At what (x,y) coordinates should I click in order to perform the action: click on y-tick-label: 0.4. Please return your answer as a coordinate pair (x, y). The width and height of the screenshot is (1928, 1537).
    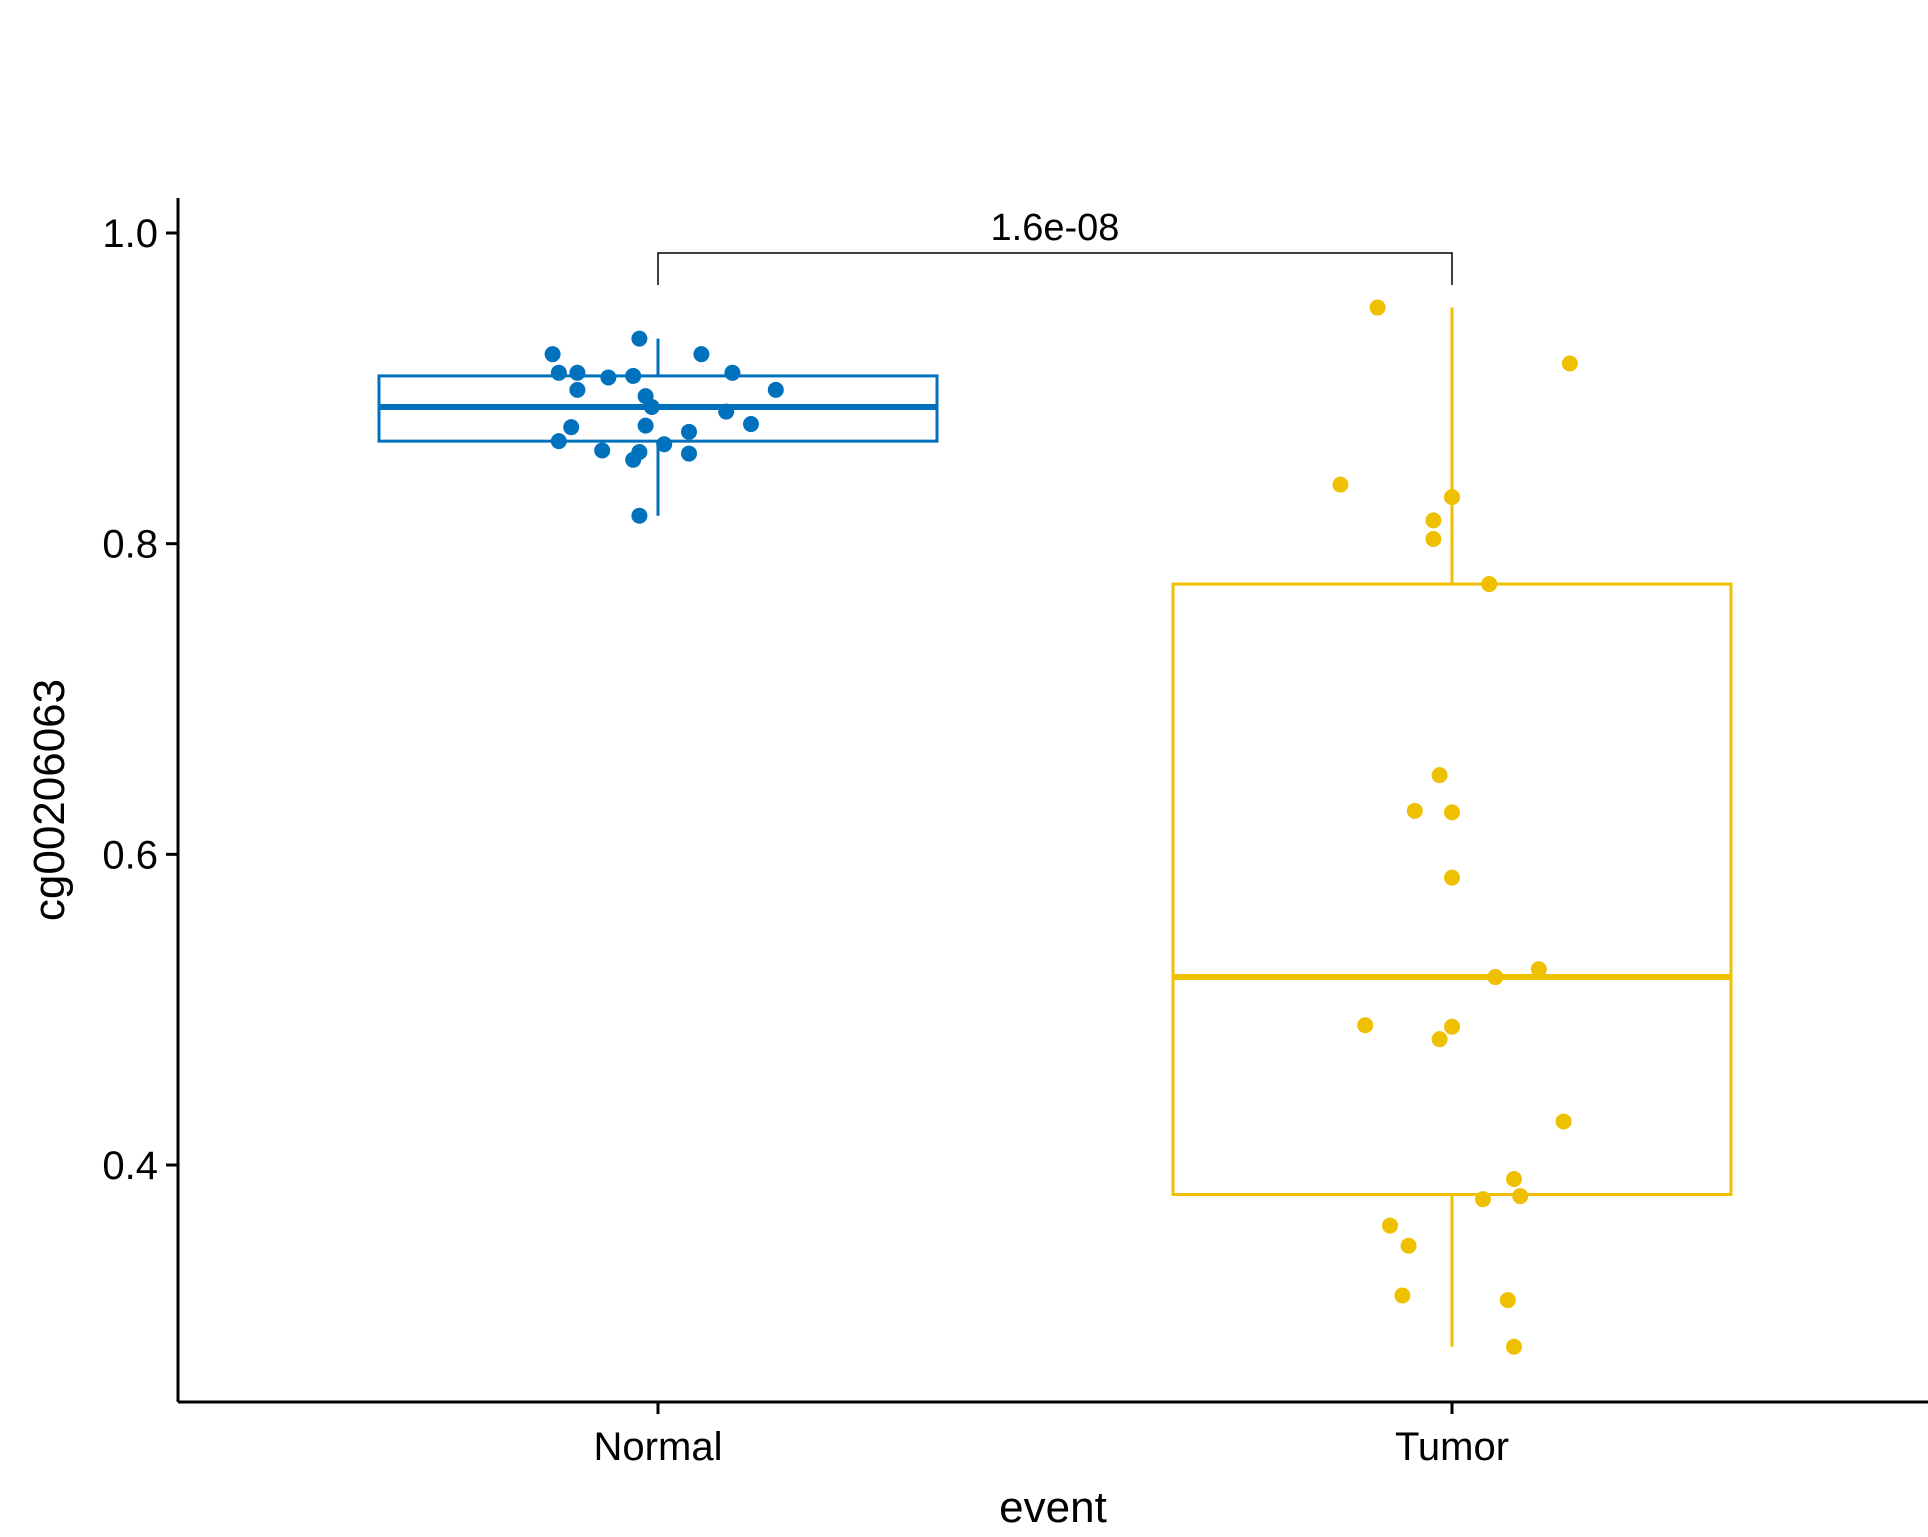
    Looking at the image, I should click on (130, 1166).